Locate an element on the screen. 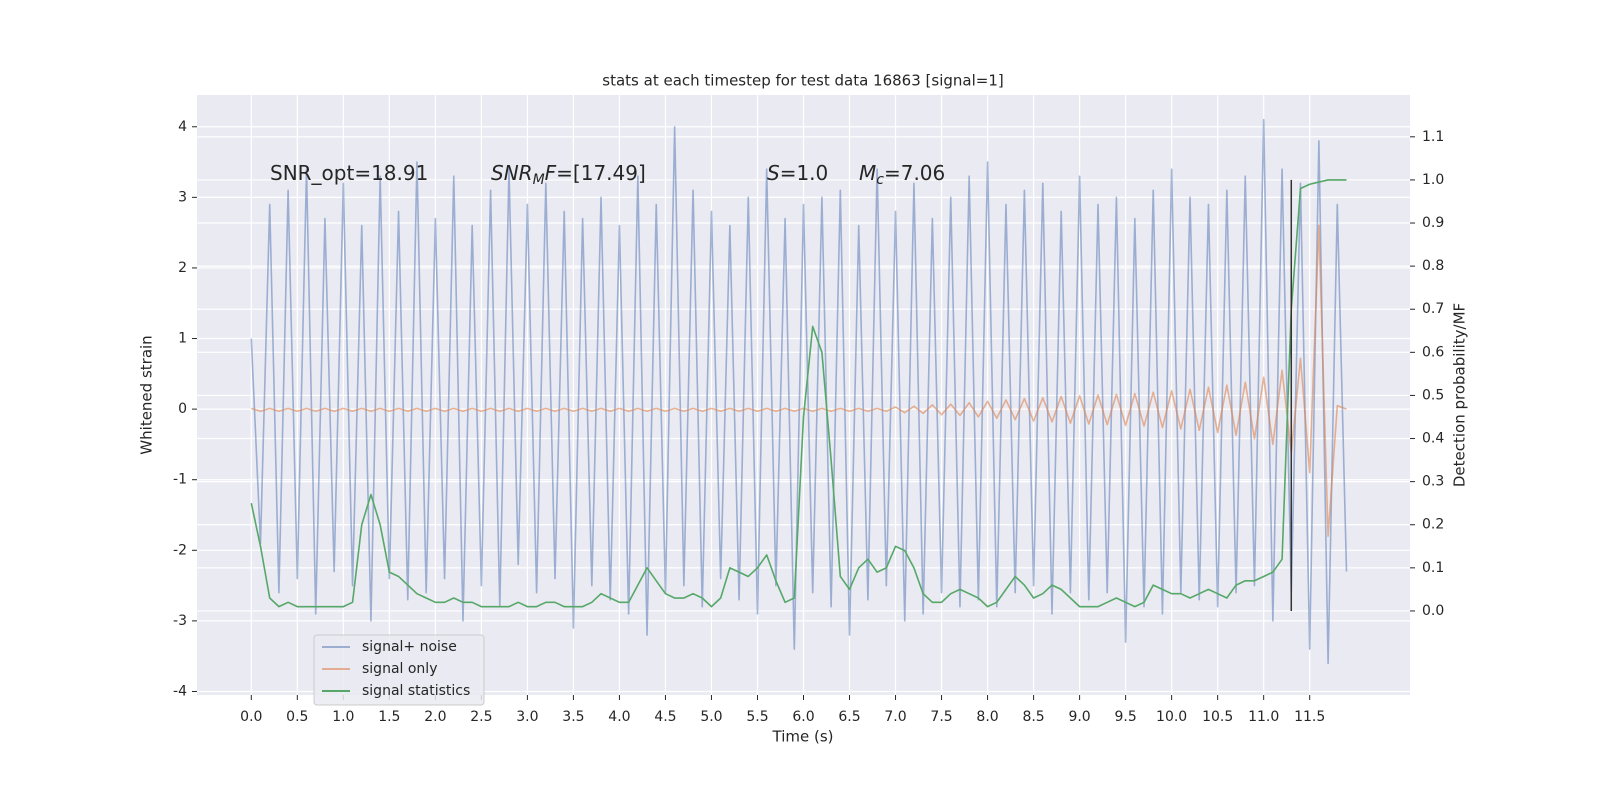 Image resolution: width=1600 pixels, height=800 pixels. annotation: Mc=7.06 is located at coordinates (902, 174).